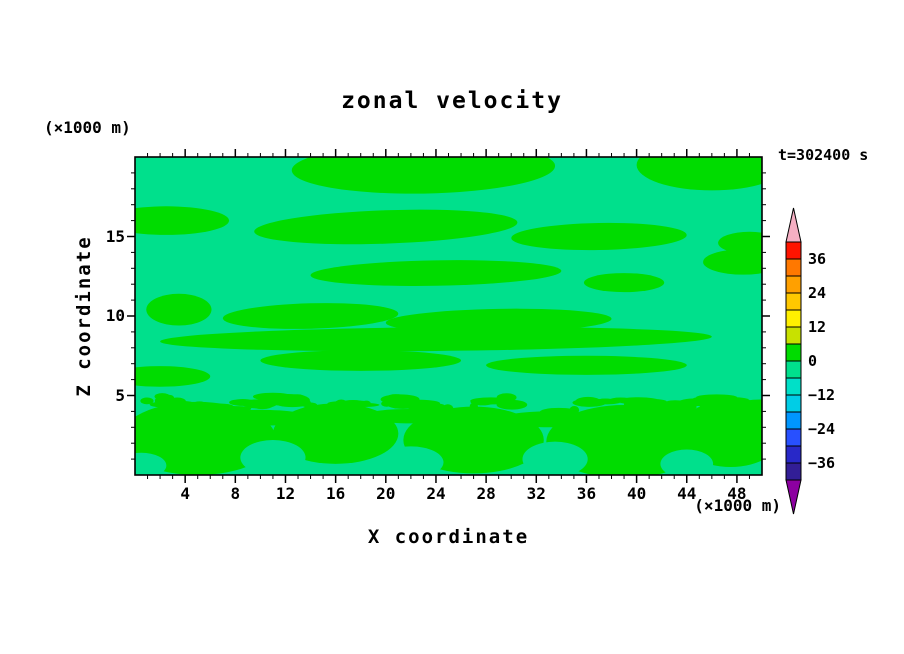  Describe the element at coordinates (817, 259) in the screenshot. I see `colorbar-tick-label: 36` at that location.